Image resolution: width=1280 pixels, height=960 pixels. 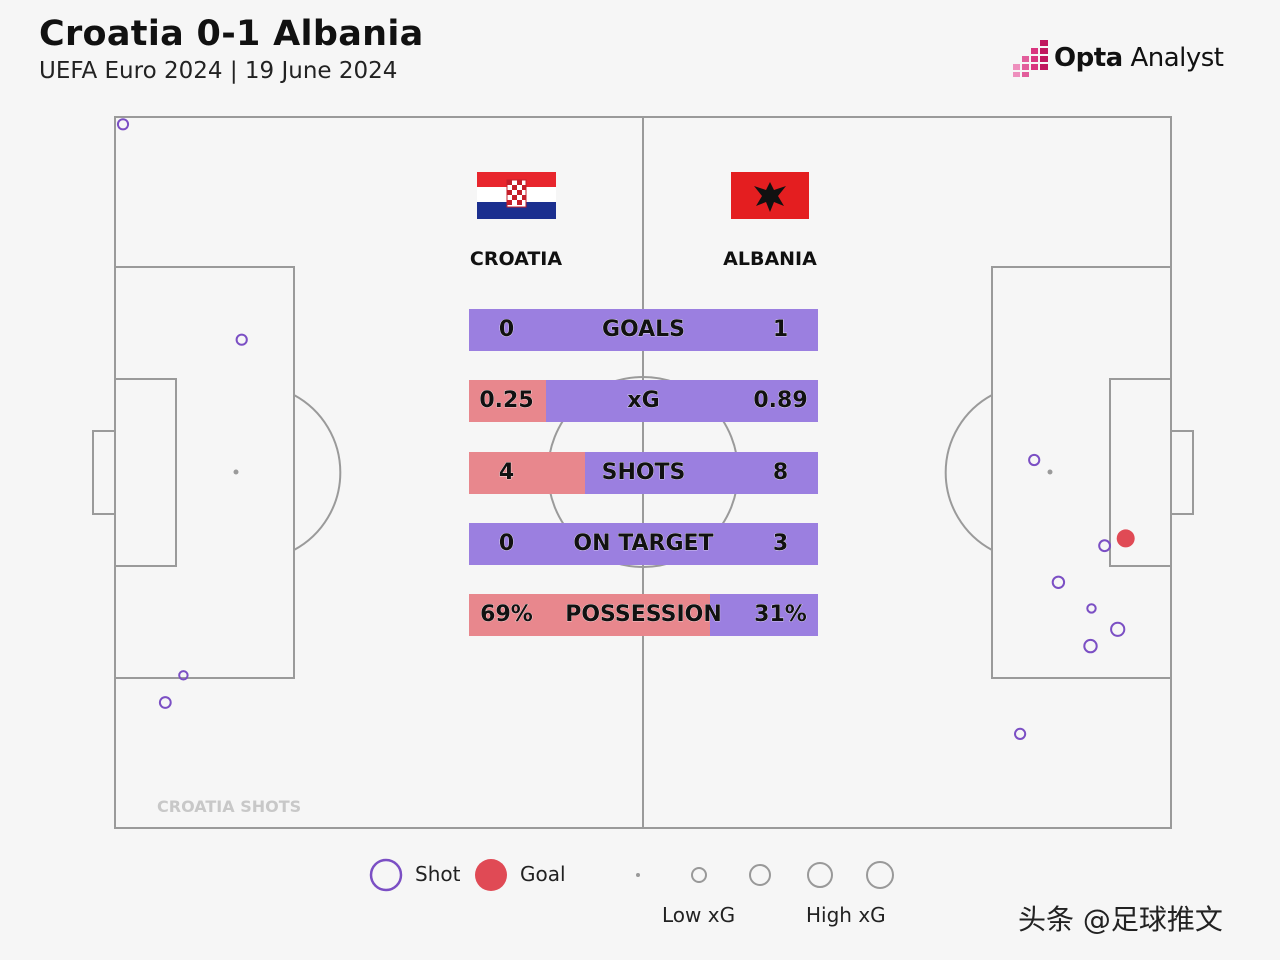 I want to click on home-team-name: CROATIA, so click(x=516, y=259).